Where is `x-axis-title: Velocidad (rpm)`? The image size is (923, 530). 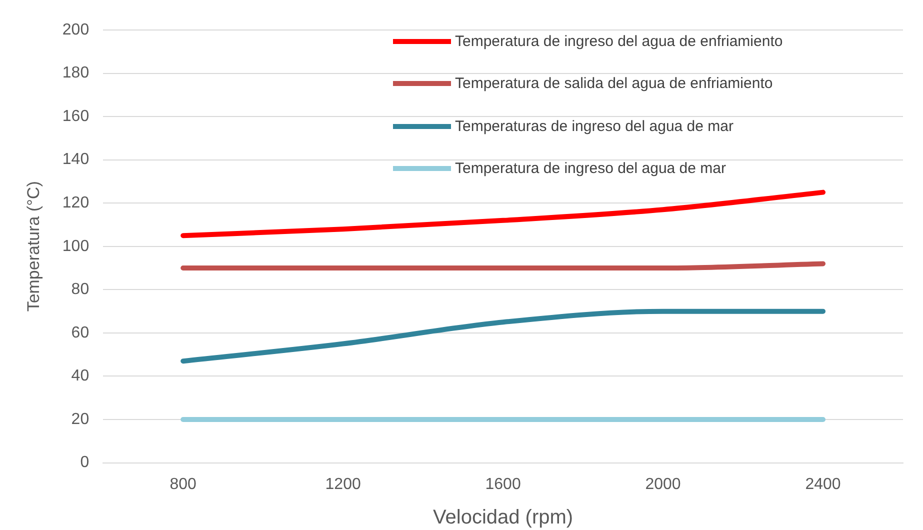
x-axis-title: Velocidad (rpm) is located at coordinates (503, 517).